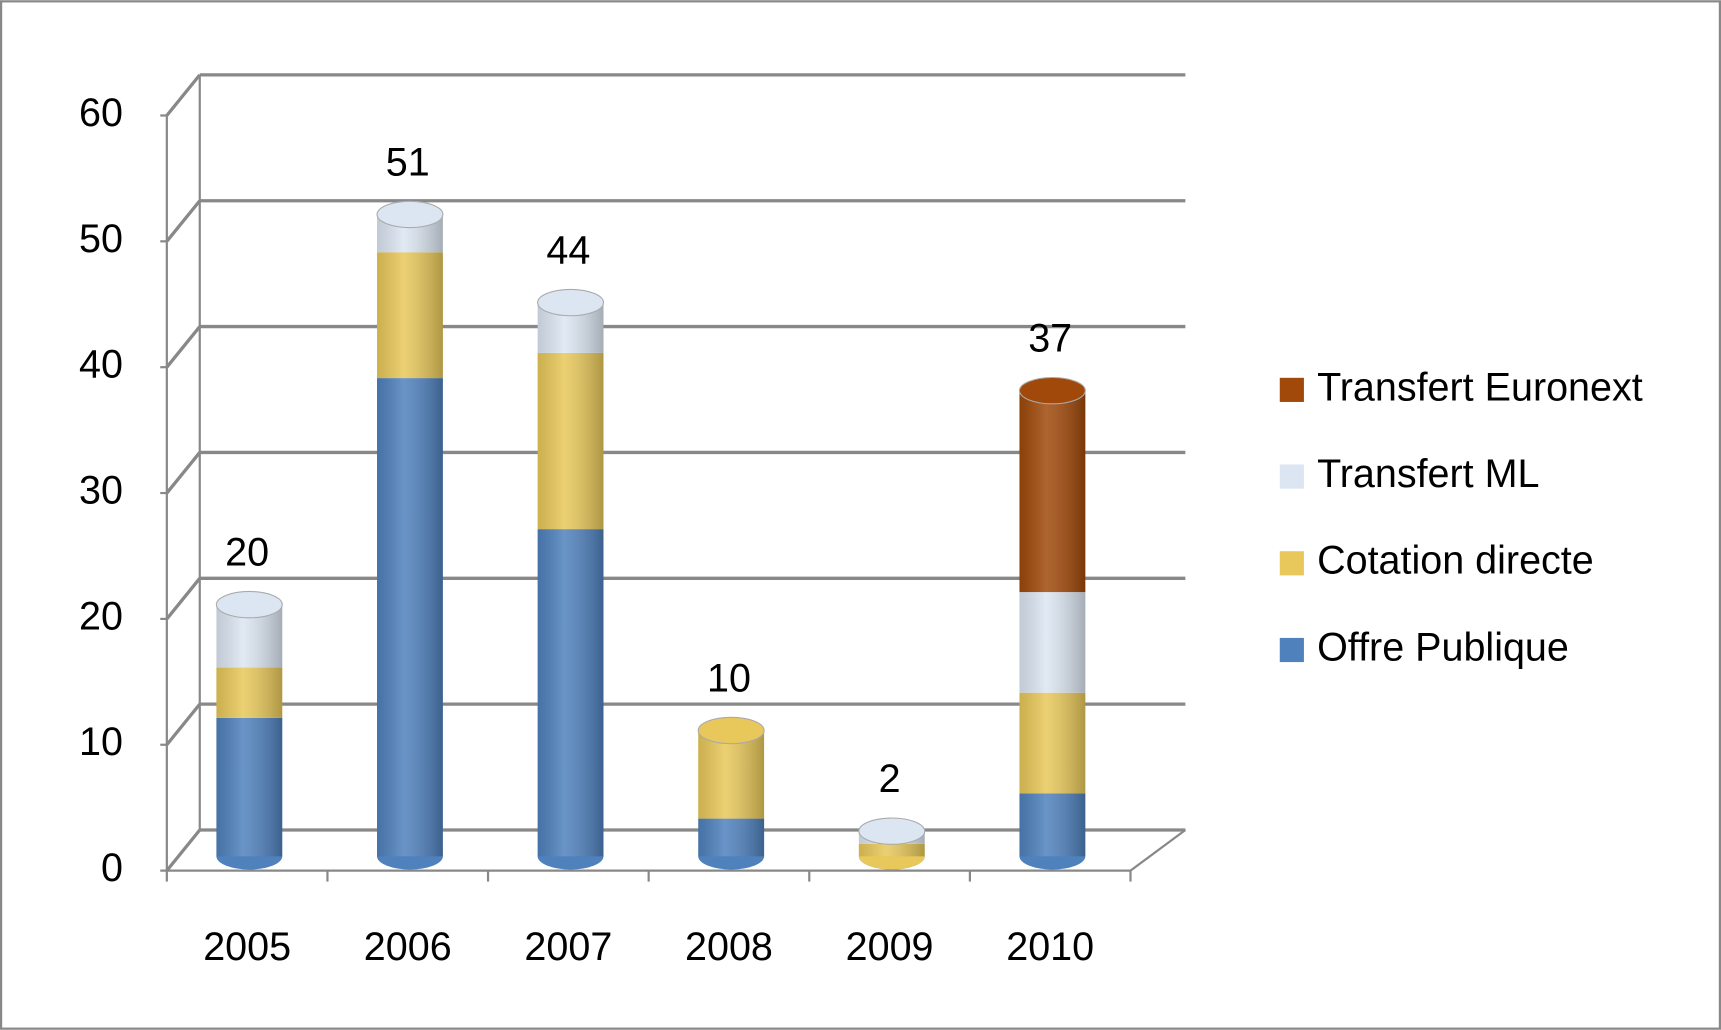  What do you see at coordinates (1428, 474) in the screenshot?
I see `legend-label: Transfert ML` at bounding box center [1428, 474].